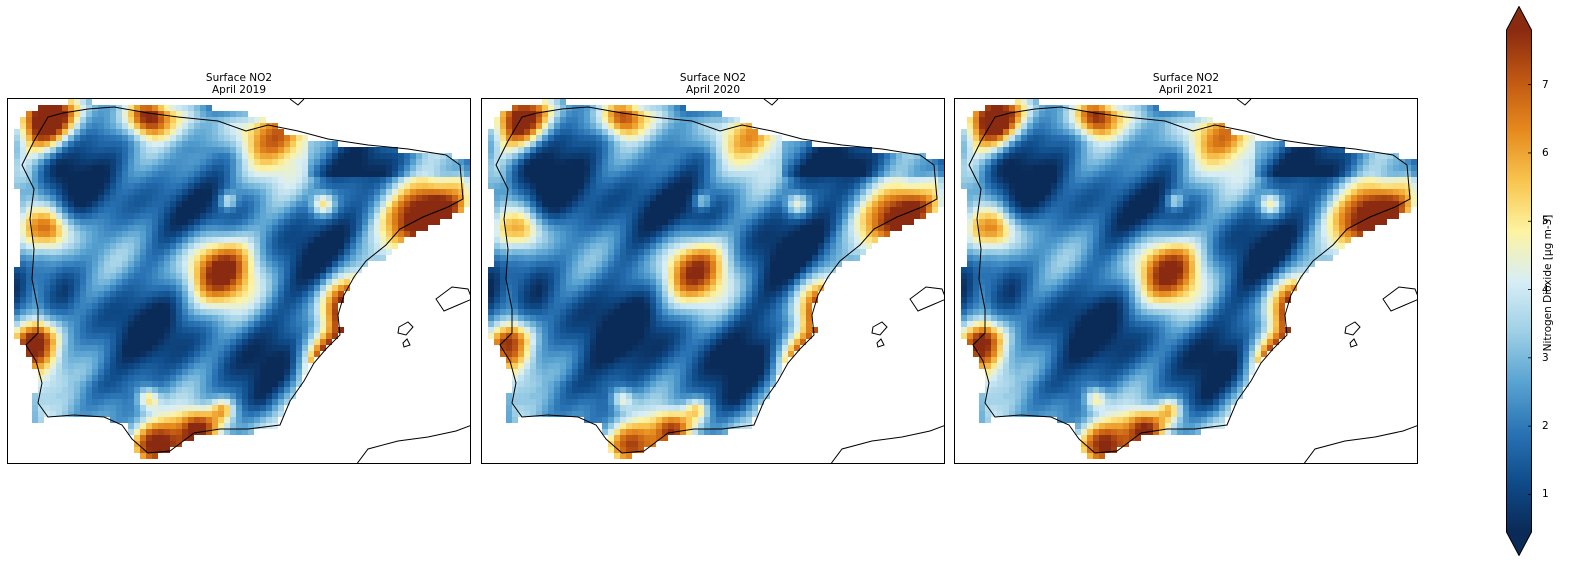 The width and height of the screenshot is (1581, 568). Describe the element at coordinates (1545, 494) in the screenshot. I see `colorbar-tick-label: 1` at that location.